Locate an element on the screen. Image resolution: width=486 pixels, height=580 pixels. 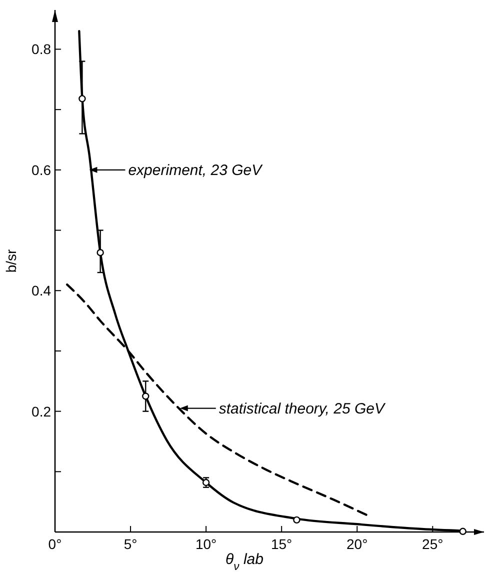
x-tick-label: 20° is located at coordinates (357, 544).